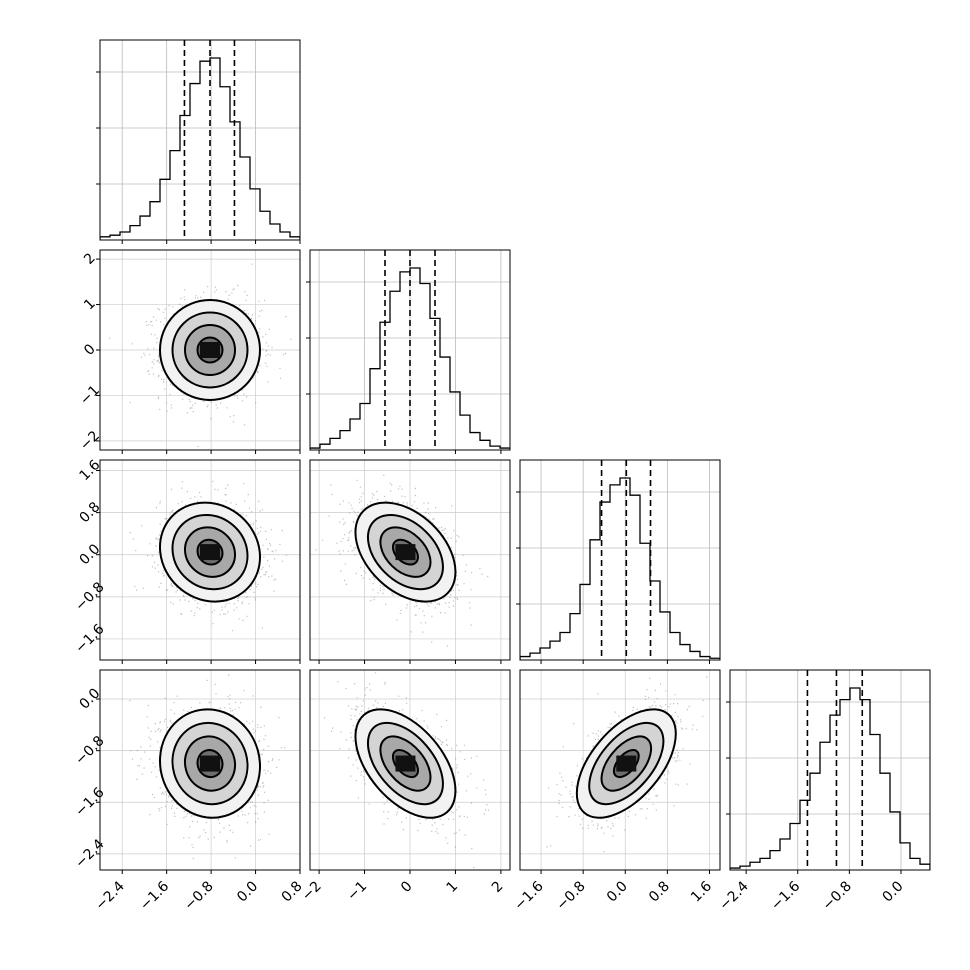 Image resolution: width=970 pixels, height=970 pixels. What do you see at coordinates (357, 891) in the screenshot?
I see `x-tick-label: −1` at bounding box center [357, 891].